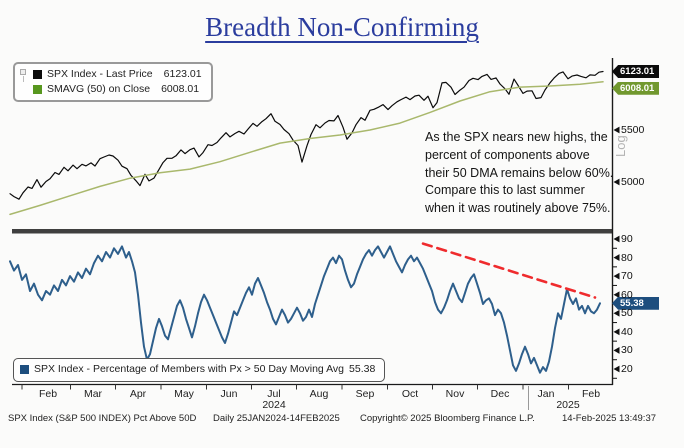 Image resolution: width=684 pixels, height=448 pixels. I want to click on legend-row-smavg: SMAVG (50) on Close 6008.01, so click(111, 89).